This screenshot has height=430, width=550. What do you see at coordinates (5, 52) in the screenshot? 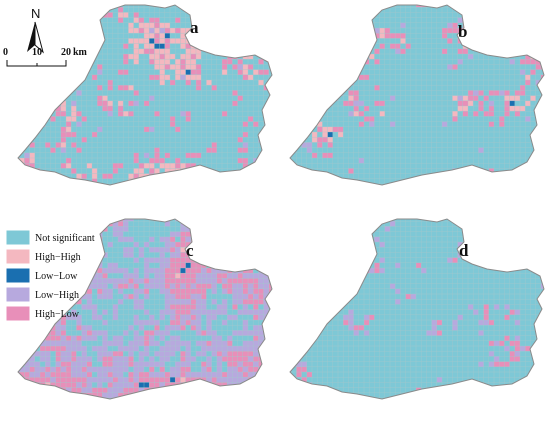
I see `scale-tick-0: 0` at bounding box center [5, 52].